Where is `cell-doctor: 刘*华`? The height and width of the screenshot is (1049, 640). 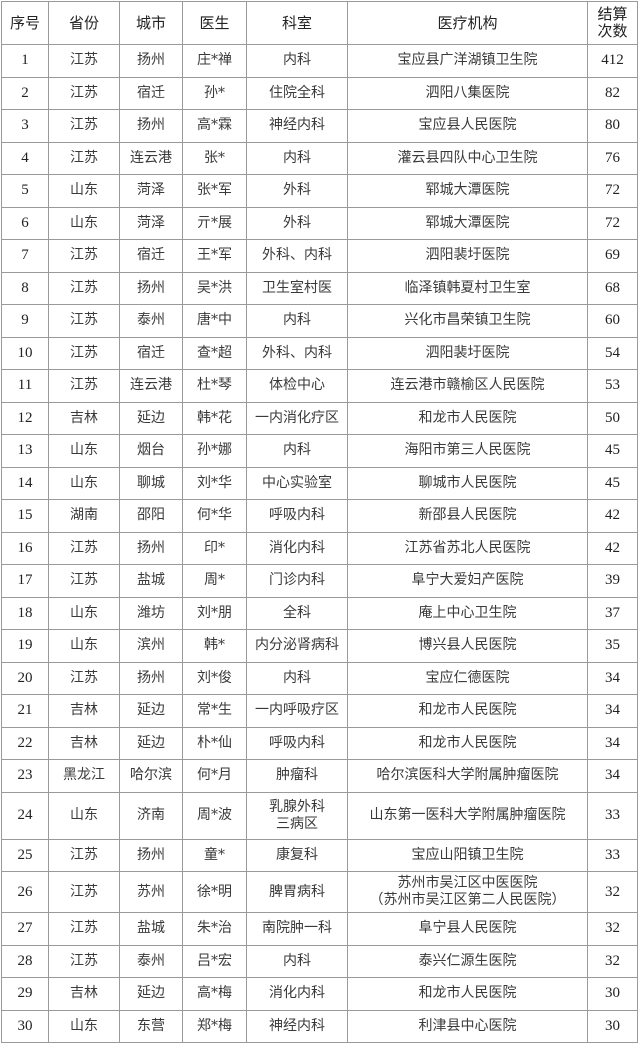 cell-doctor: 刘*华 is located at coordinates (214, 483).